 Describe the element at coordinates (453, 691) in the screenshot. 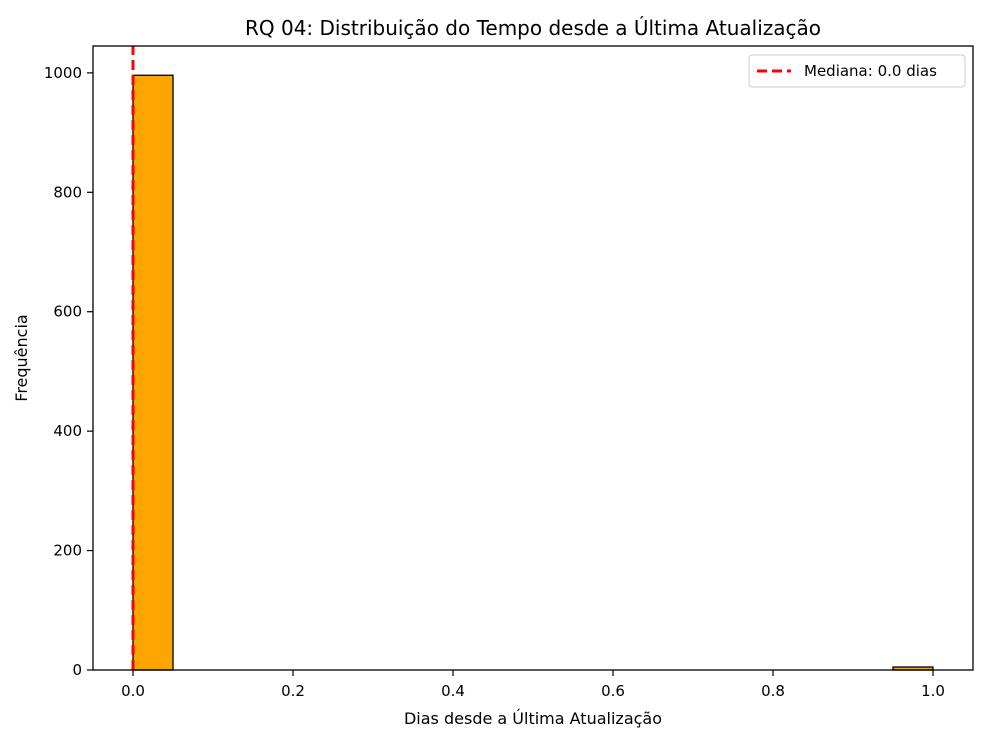

I see `x-tick-label: 0.4` at that location.